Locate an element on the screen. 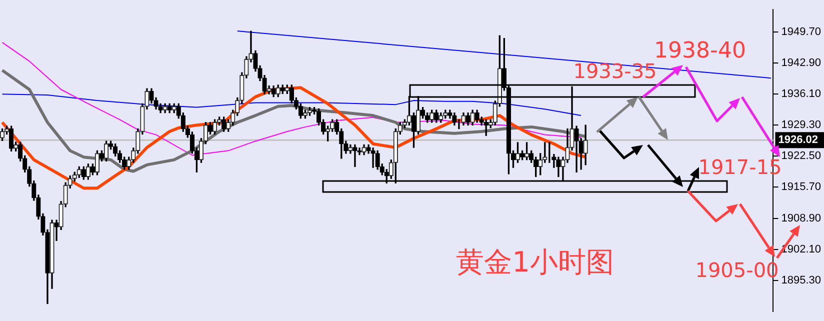  y-tick-label: 1915.70 is located at coordinates (801, 187).